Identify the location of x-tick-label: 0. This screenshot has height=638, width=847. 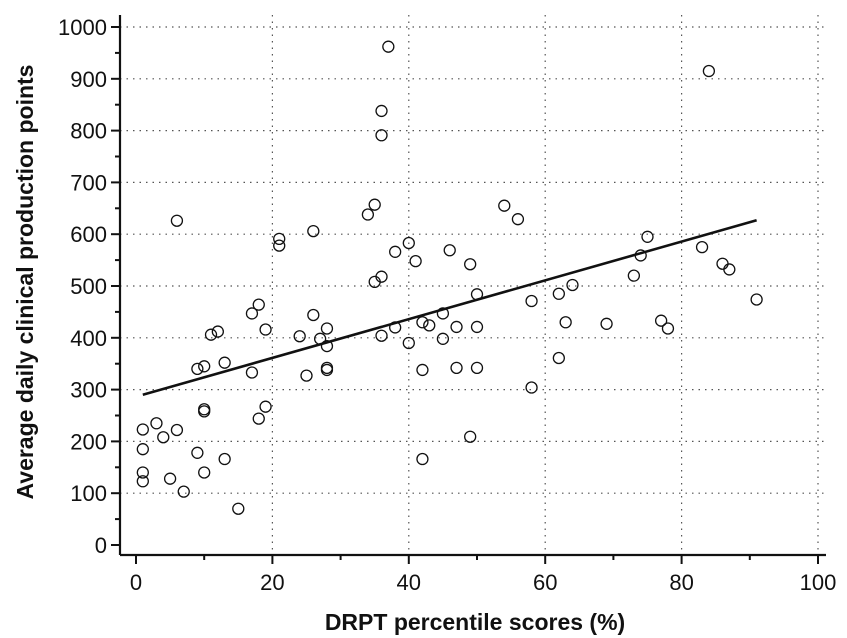
(136, 582).